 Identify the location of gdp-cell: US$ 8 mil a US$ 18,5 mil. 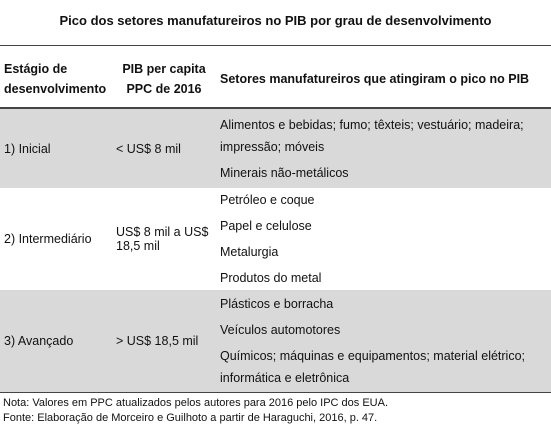
(162, 239).